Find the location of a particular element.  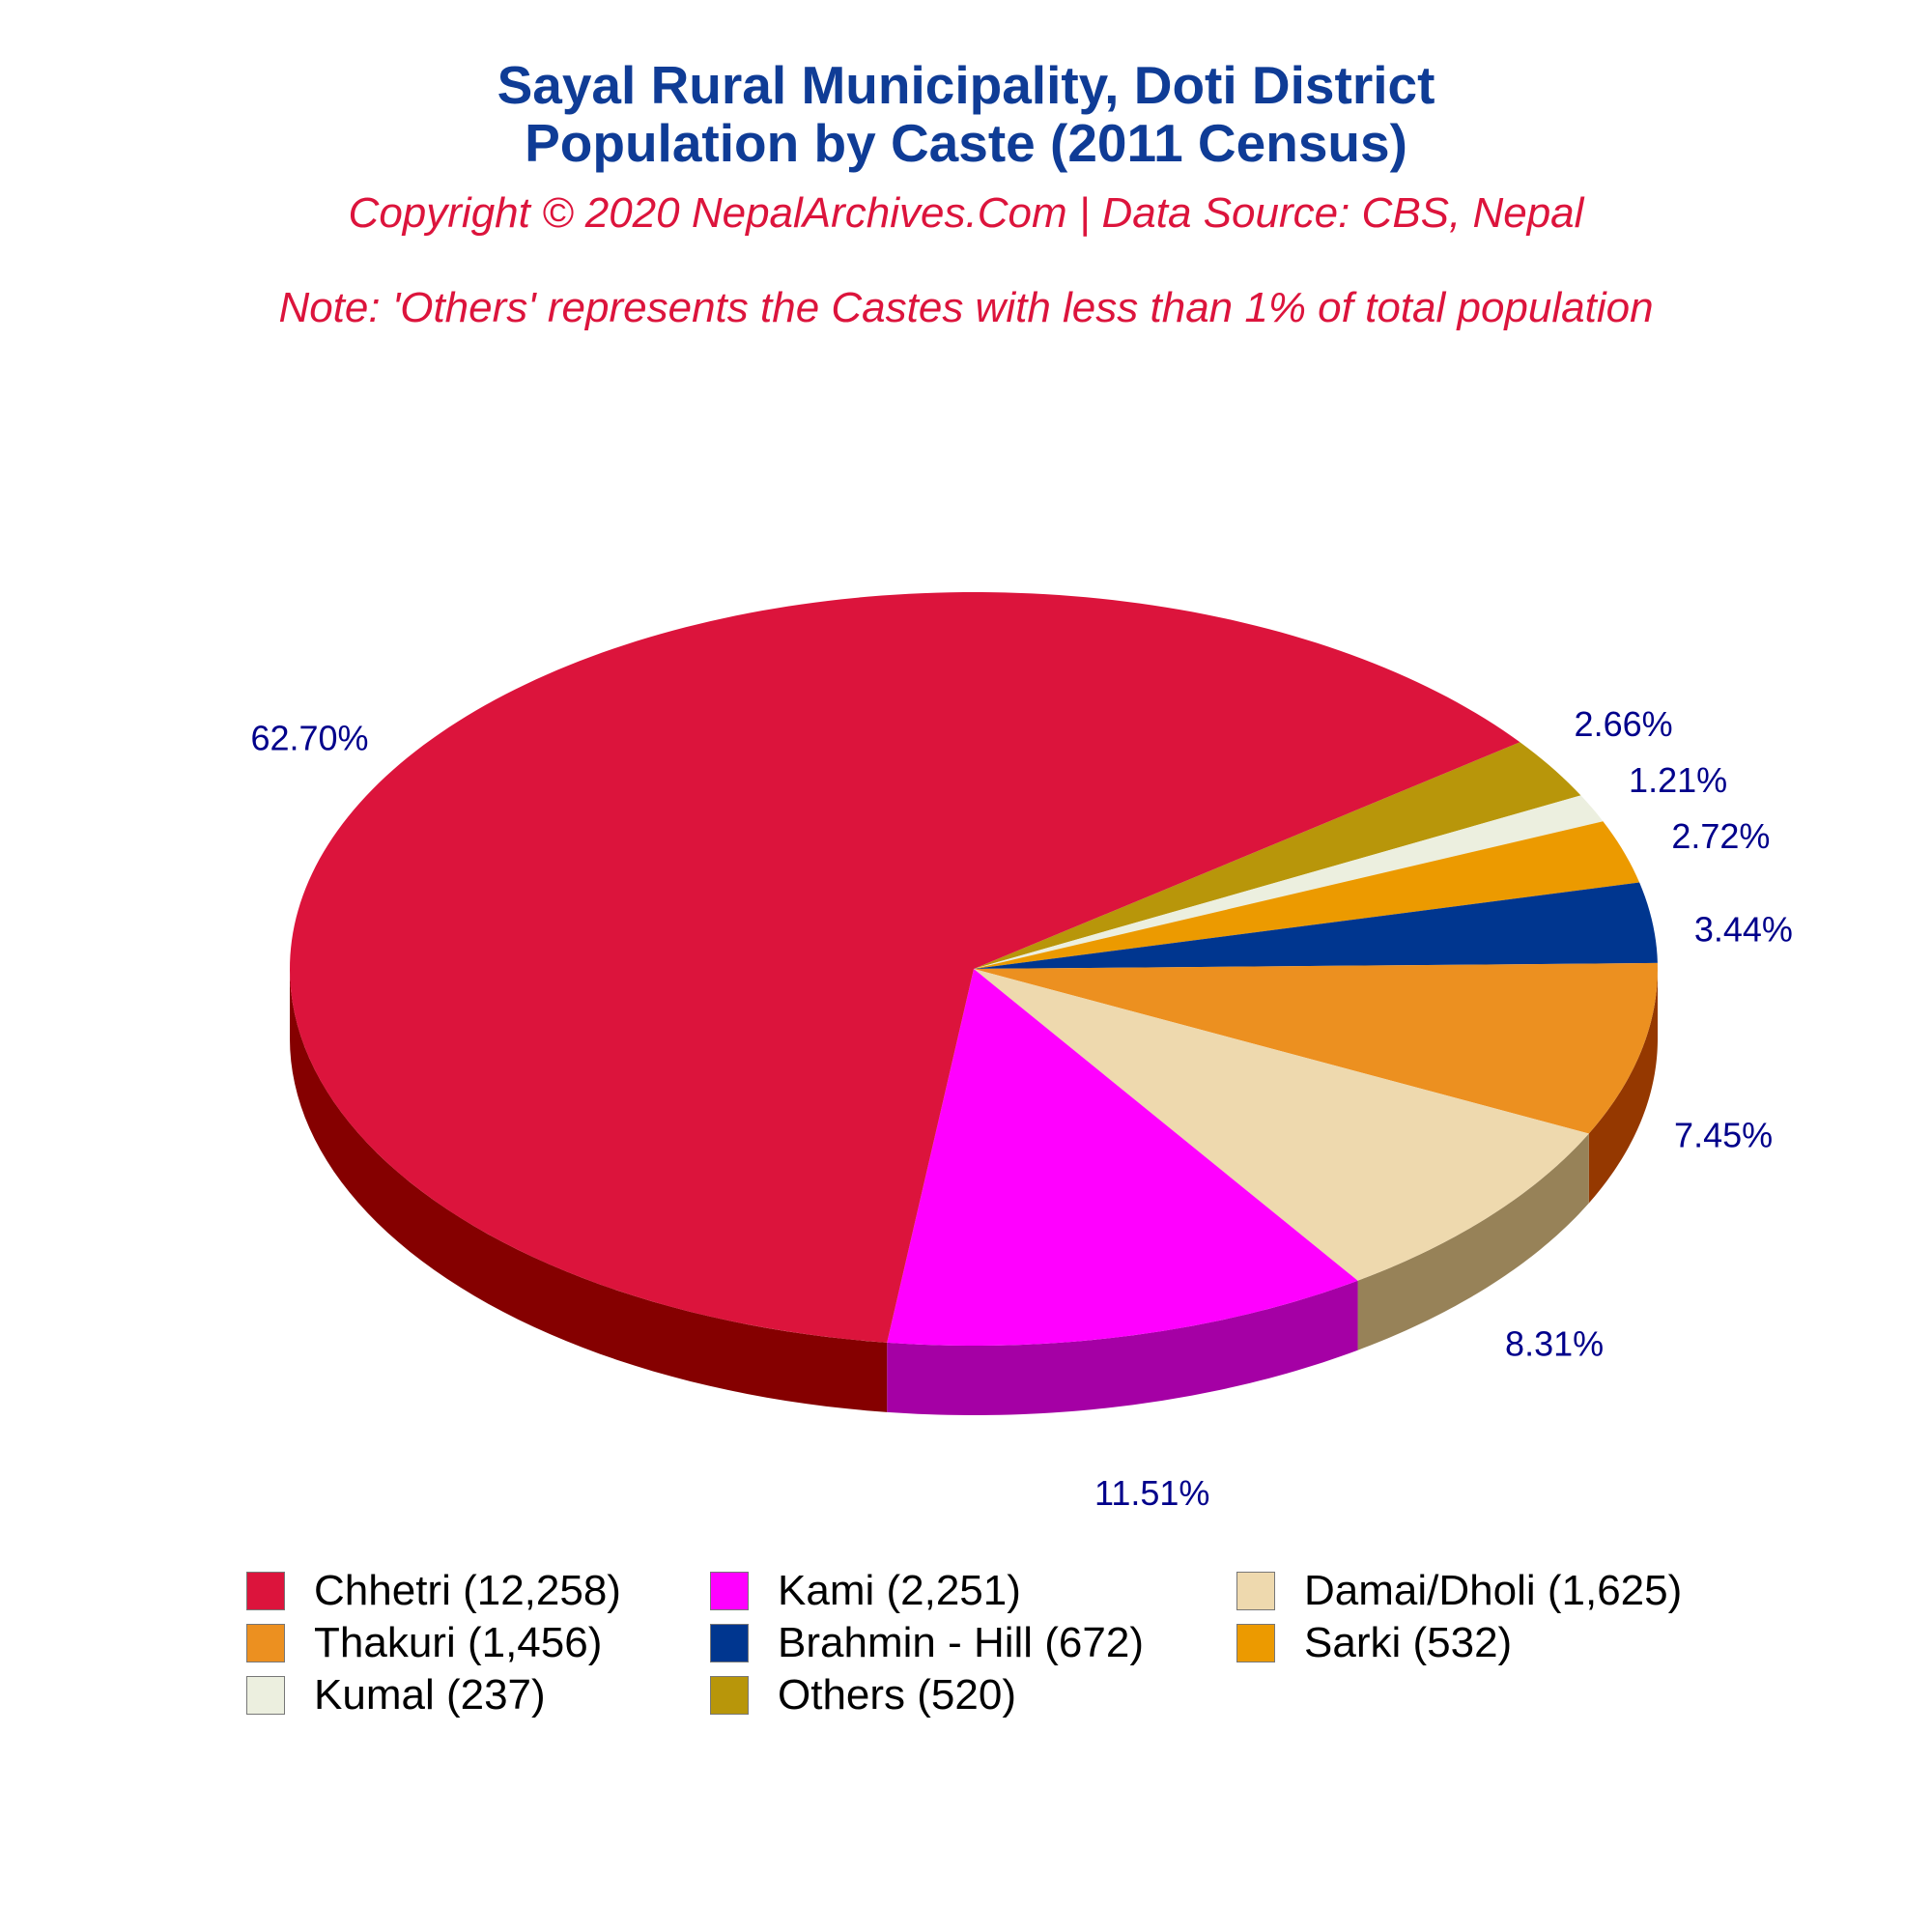

percent-label-others: 2.66% is located at coordinates (1624, 724).